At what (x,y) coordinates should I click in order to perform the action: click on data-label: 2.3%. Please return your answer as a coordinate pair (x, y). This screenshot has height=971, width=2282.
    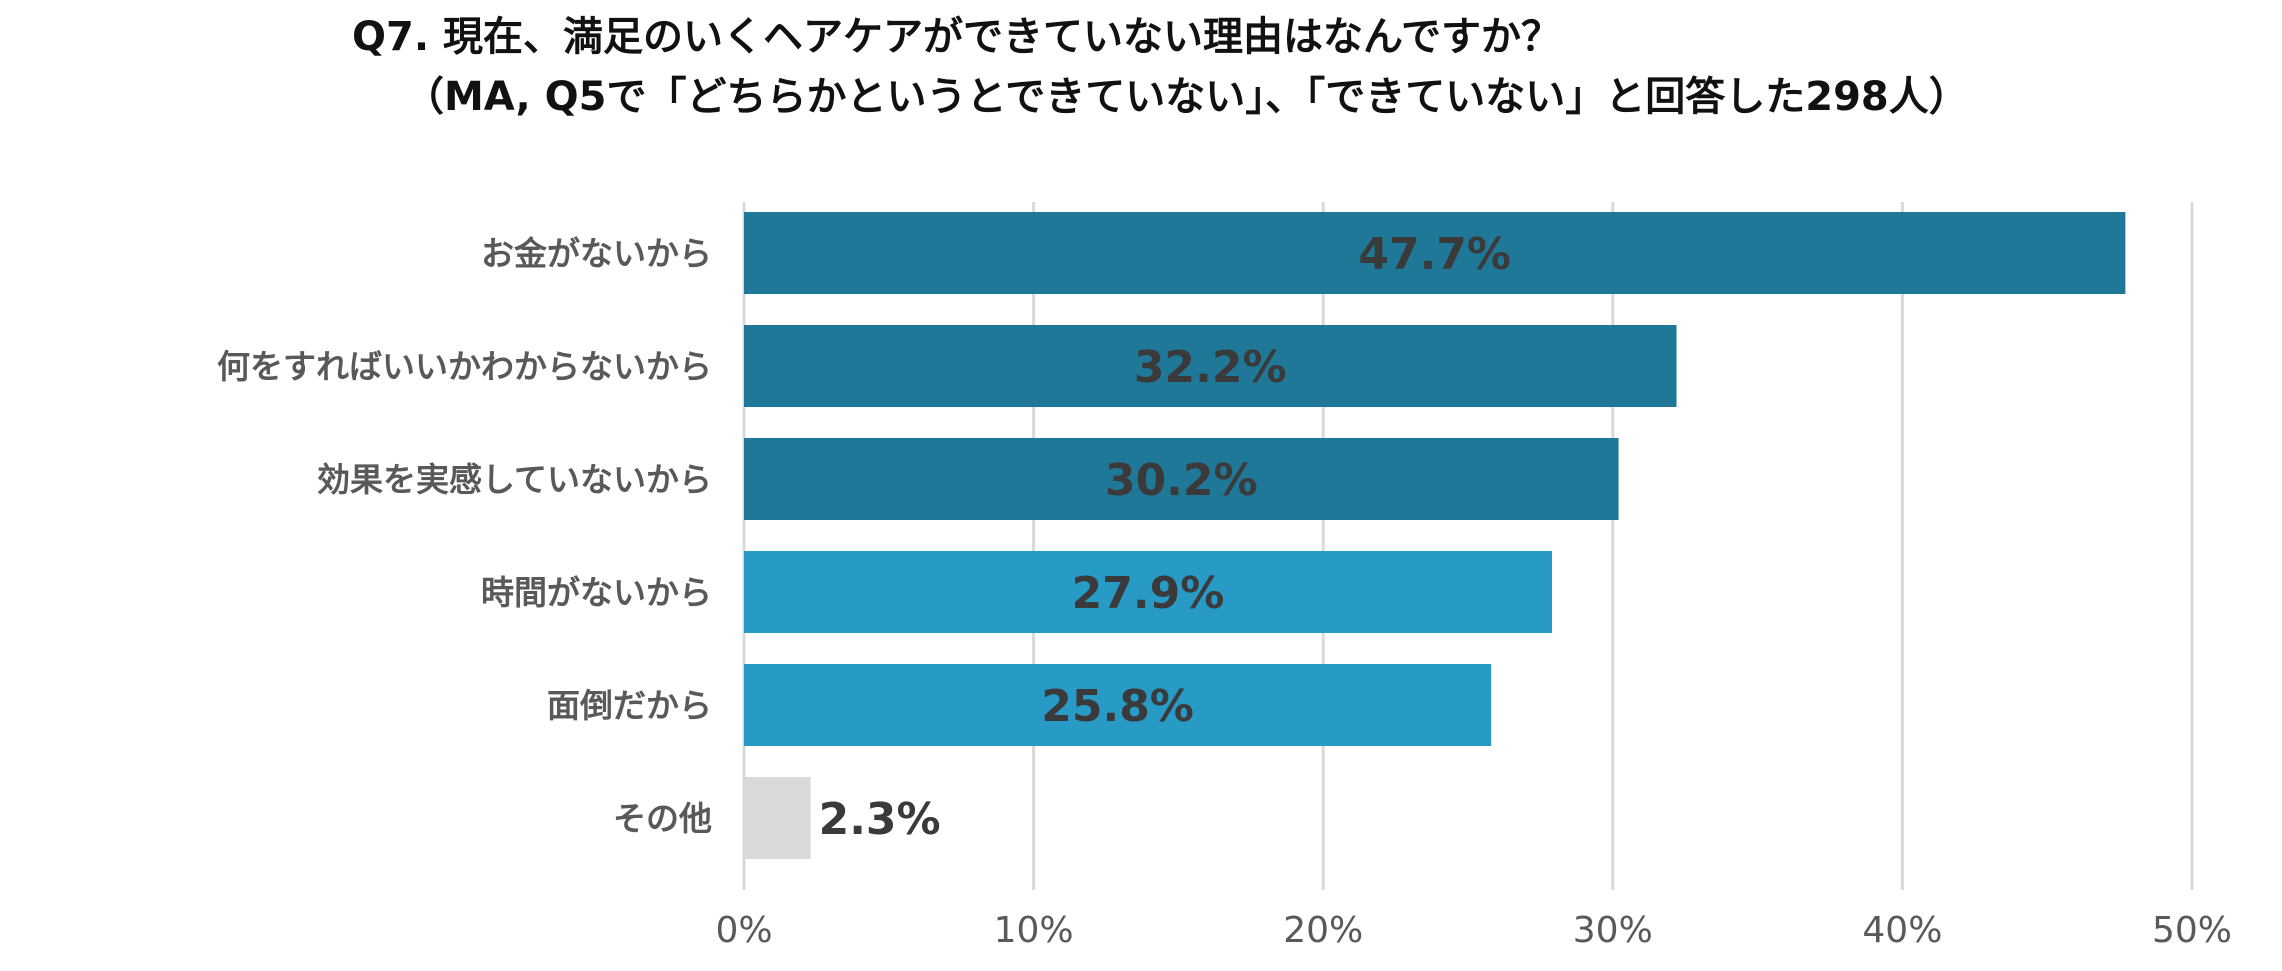
    Looking at the image, I should click on (880, 819).